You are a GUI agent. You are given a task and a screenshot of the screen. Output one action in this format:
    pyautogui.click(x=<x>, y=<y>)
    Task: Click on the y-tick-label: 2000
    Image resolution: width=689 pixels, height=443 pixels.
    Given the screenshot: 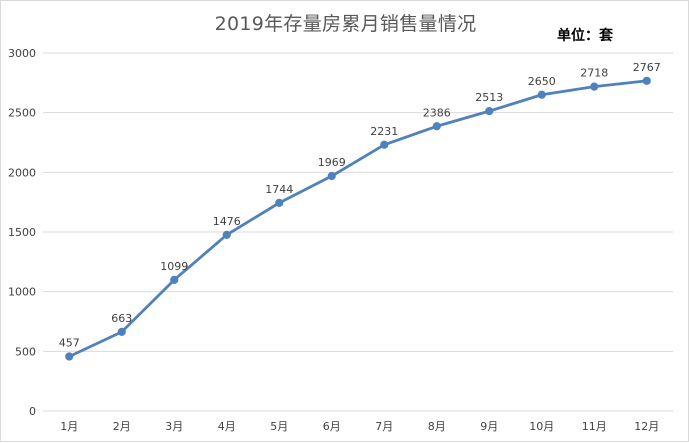 What is the action you would take?
    pyautogui.click(x=22, y=172)
    